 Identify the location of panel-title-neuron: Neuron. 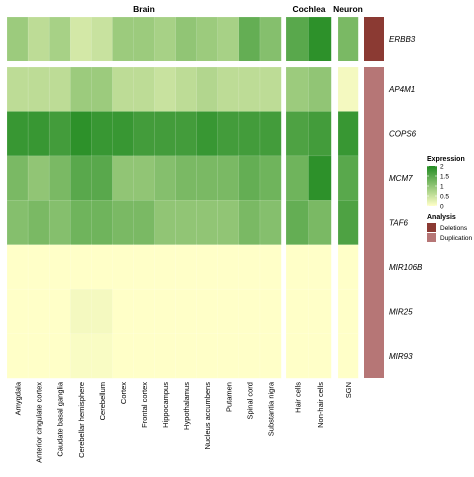
(348, 9).